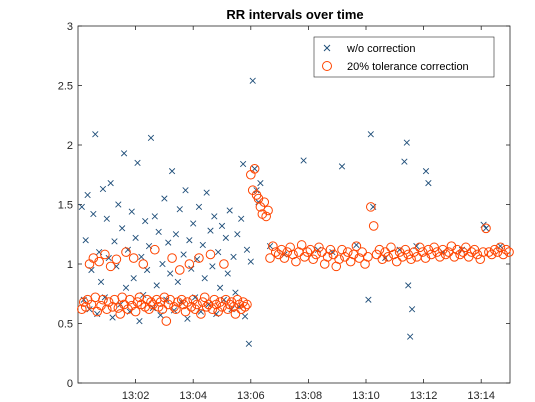  Describe the element at coordinates (70, 146) in the screenshot. I see `y-tick-label: 2` at that location.